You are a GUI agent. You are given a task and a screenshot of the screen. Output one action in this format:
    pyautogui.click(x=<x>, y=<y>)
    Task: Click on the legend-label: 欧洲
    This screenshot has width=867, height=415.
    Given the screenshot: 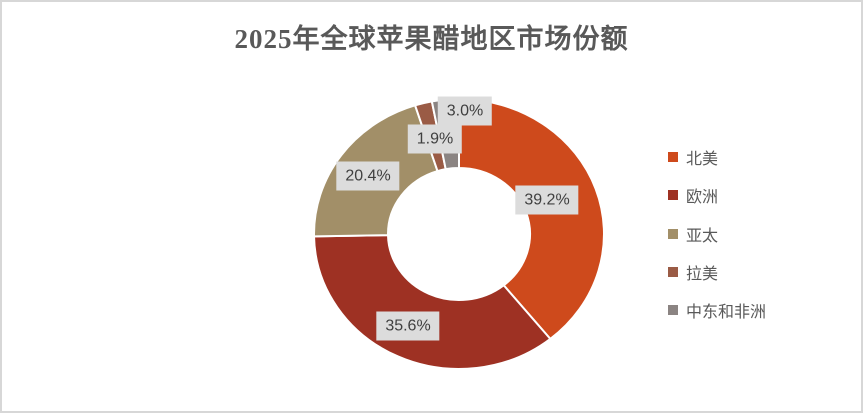 What is the action you would take?
    pyautogui.click(x=702, y=198)
    